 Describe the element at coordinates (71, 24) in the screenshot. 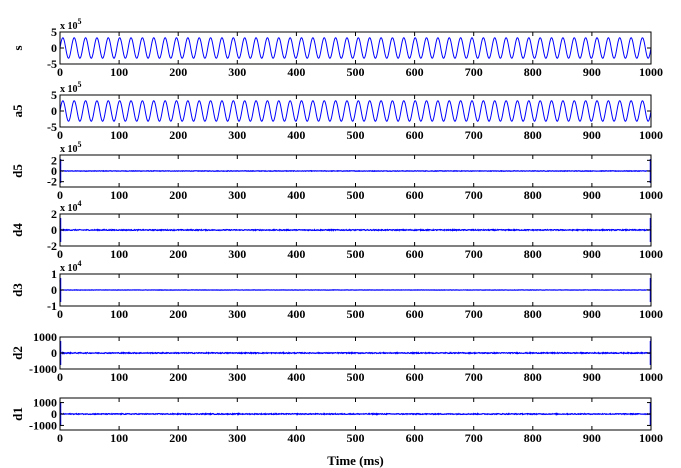

I see `s-exponent-label: x 105` at that location.